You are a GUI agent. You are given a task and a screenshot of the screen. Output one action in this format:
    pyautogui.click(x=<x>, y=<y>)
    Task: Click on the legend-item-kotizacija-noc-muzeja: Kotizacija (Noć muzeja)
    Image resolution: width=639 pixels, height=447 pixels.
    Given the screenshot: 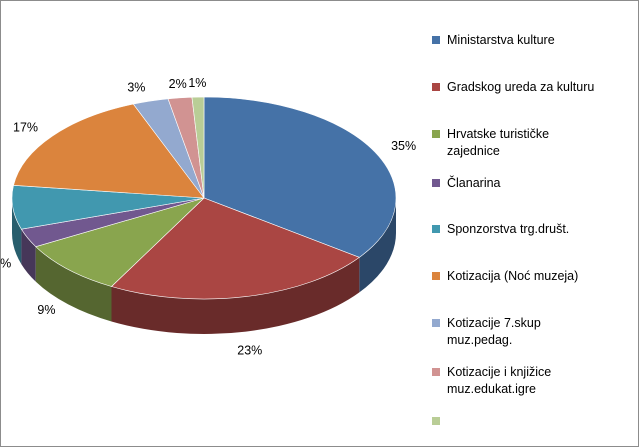 What is the action you would take?
    pyautogui.click(x=514, y=276)
    